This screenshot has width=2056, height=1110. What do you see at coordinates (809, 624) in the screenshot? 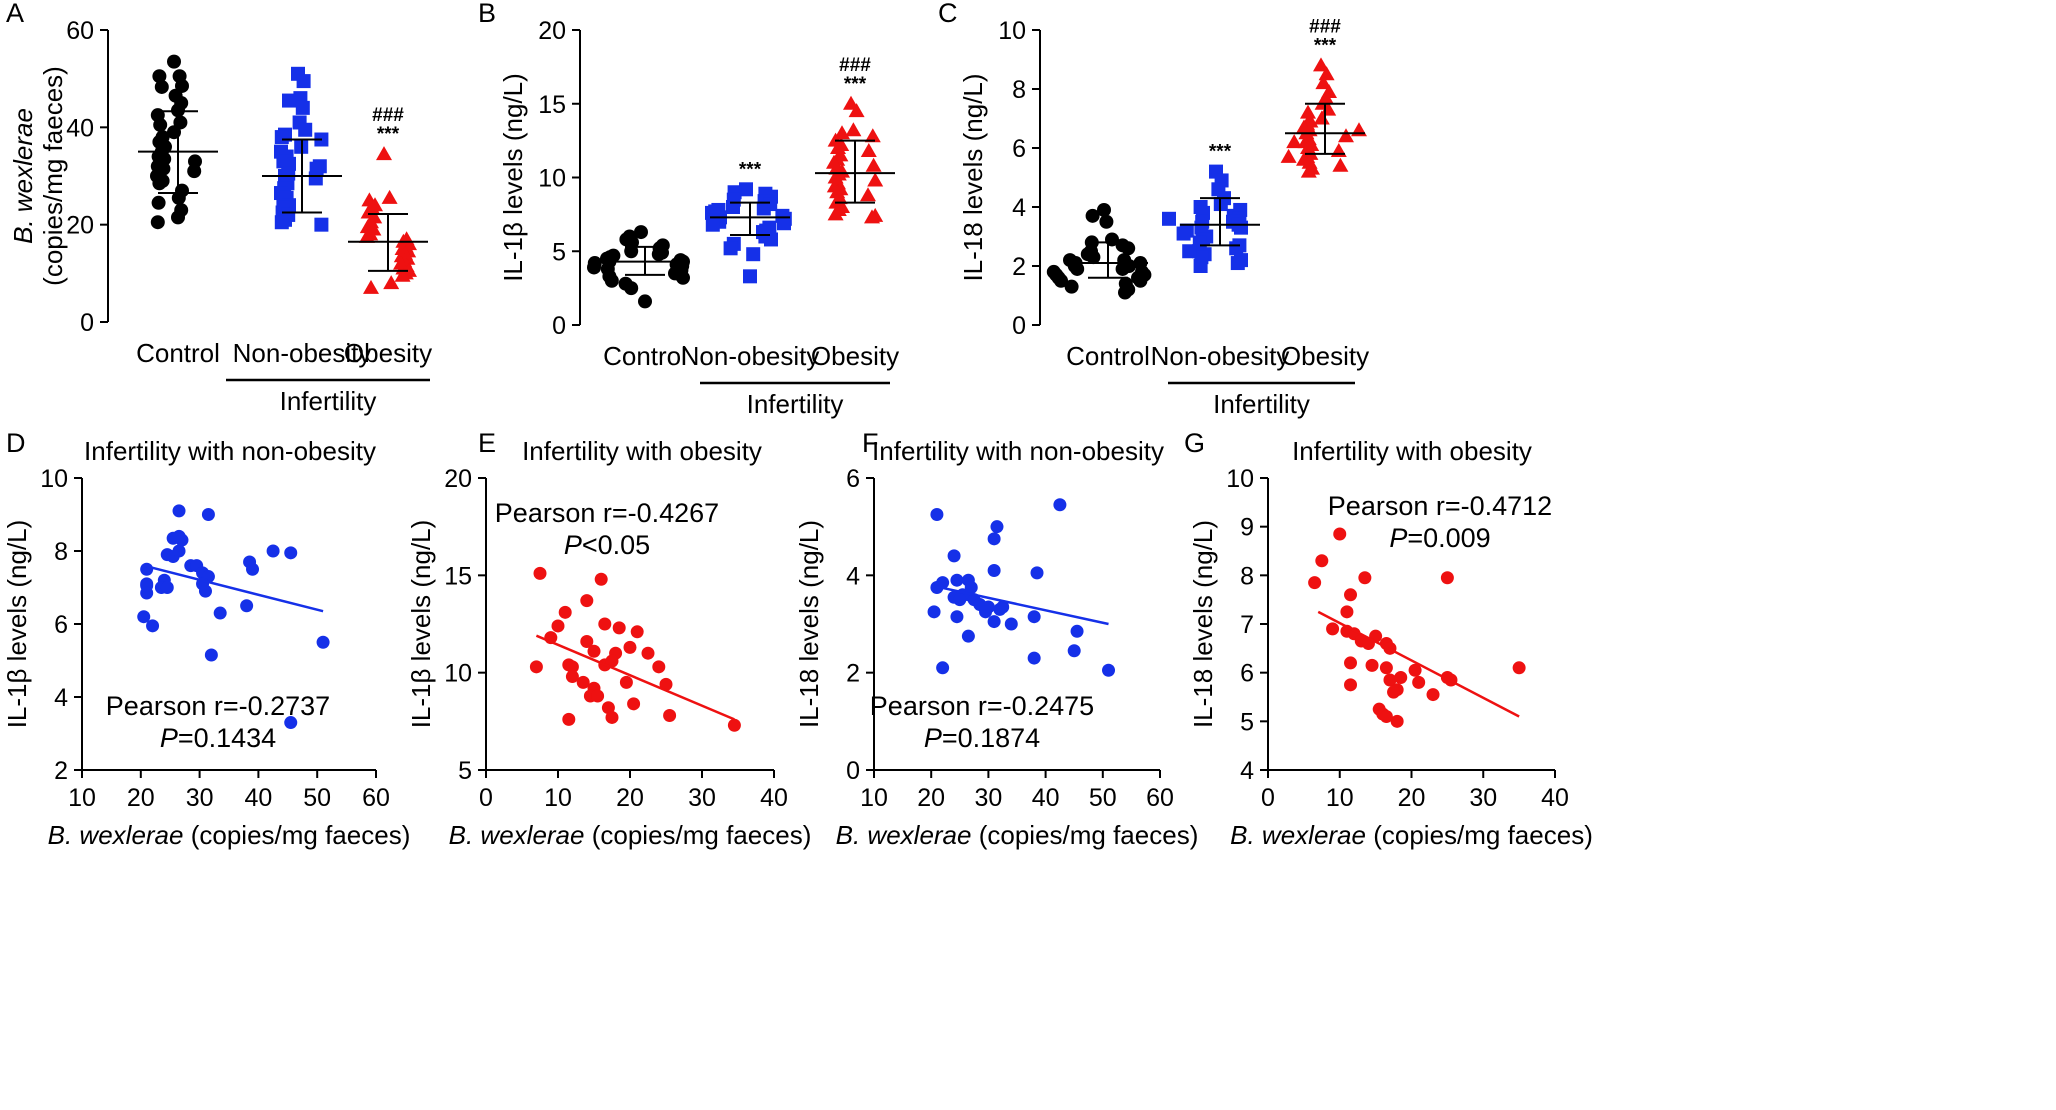
I see `y-axis-label: IL-18 levels (ng/L)` at bounding box center [809, 624].